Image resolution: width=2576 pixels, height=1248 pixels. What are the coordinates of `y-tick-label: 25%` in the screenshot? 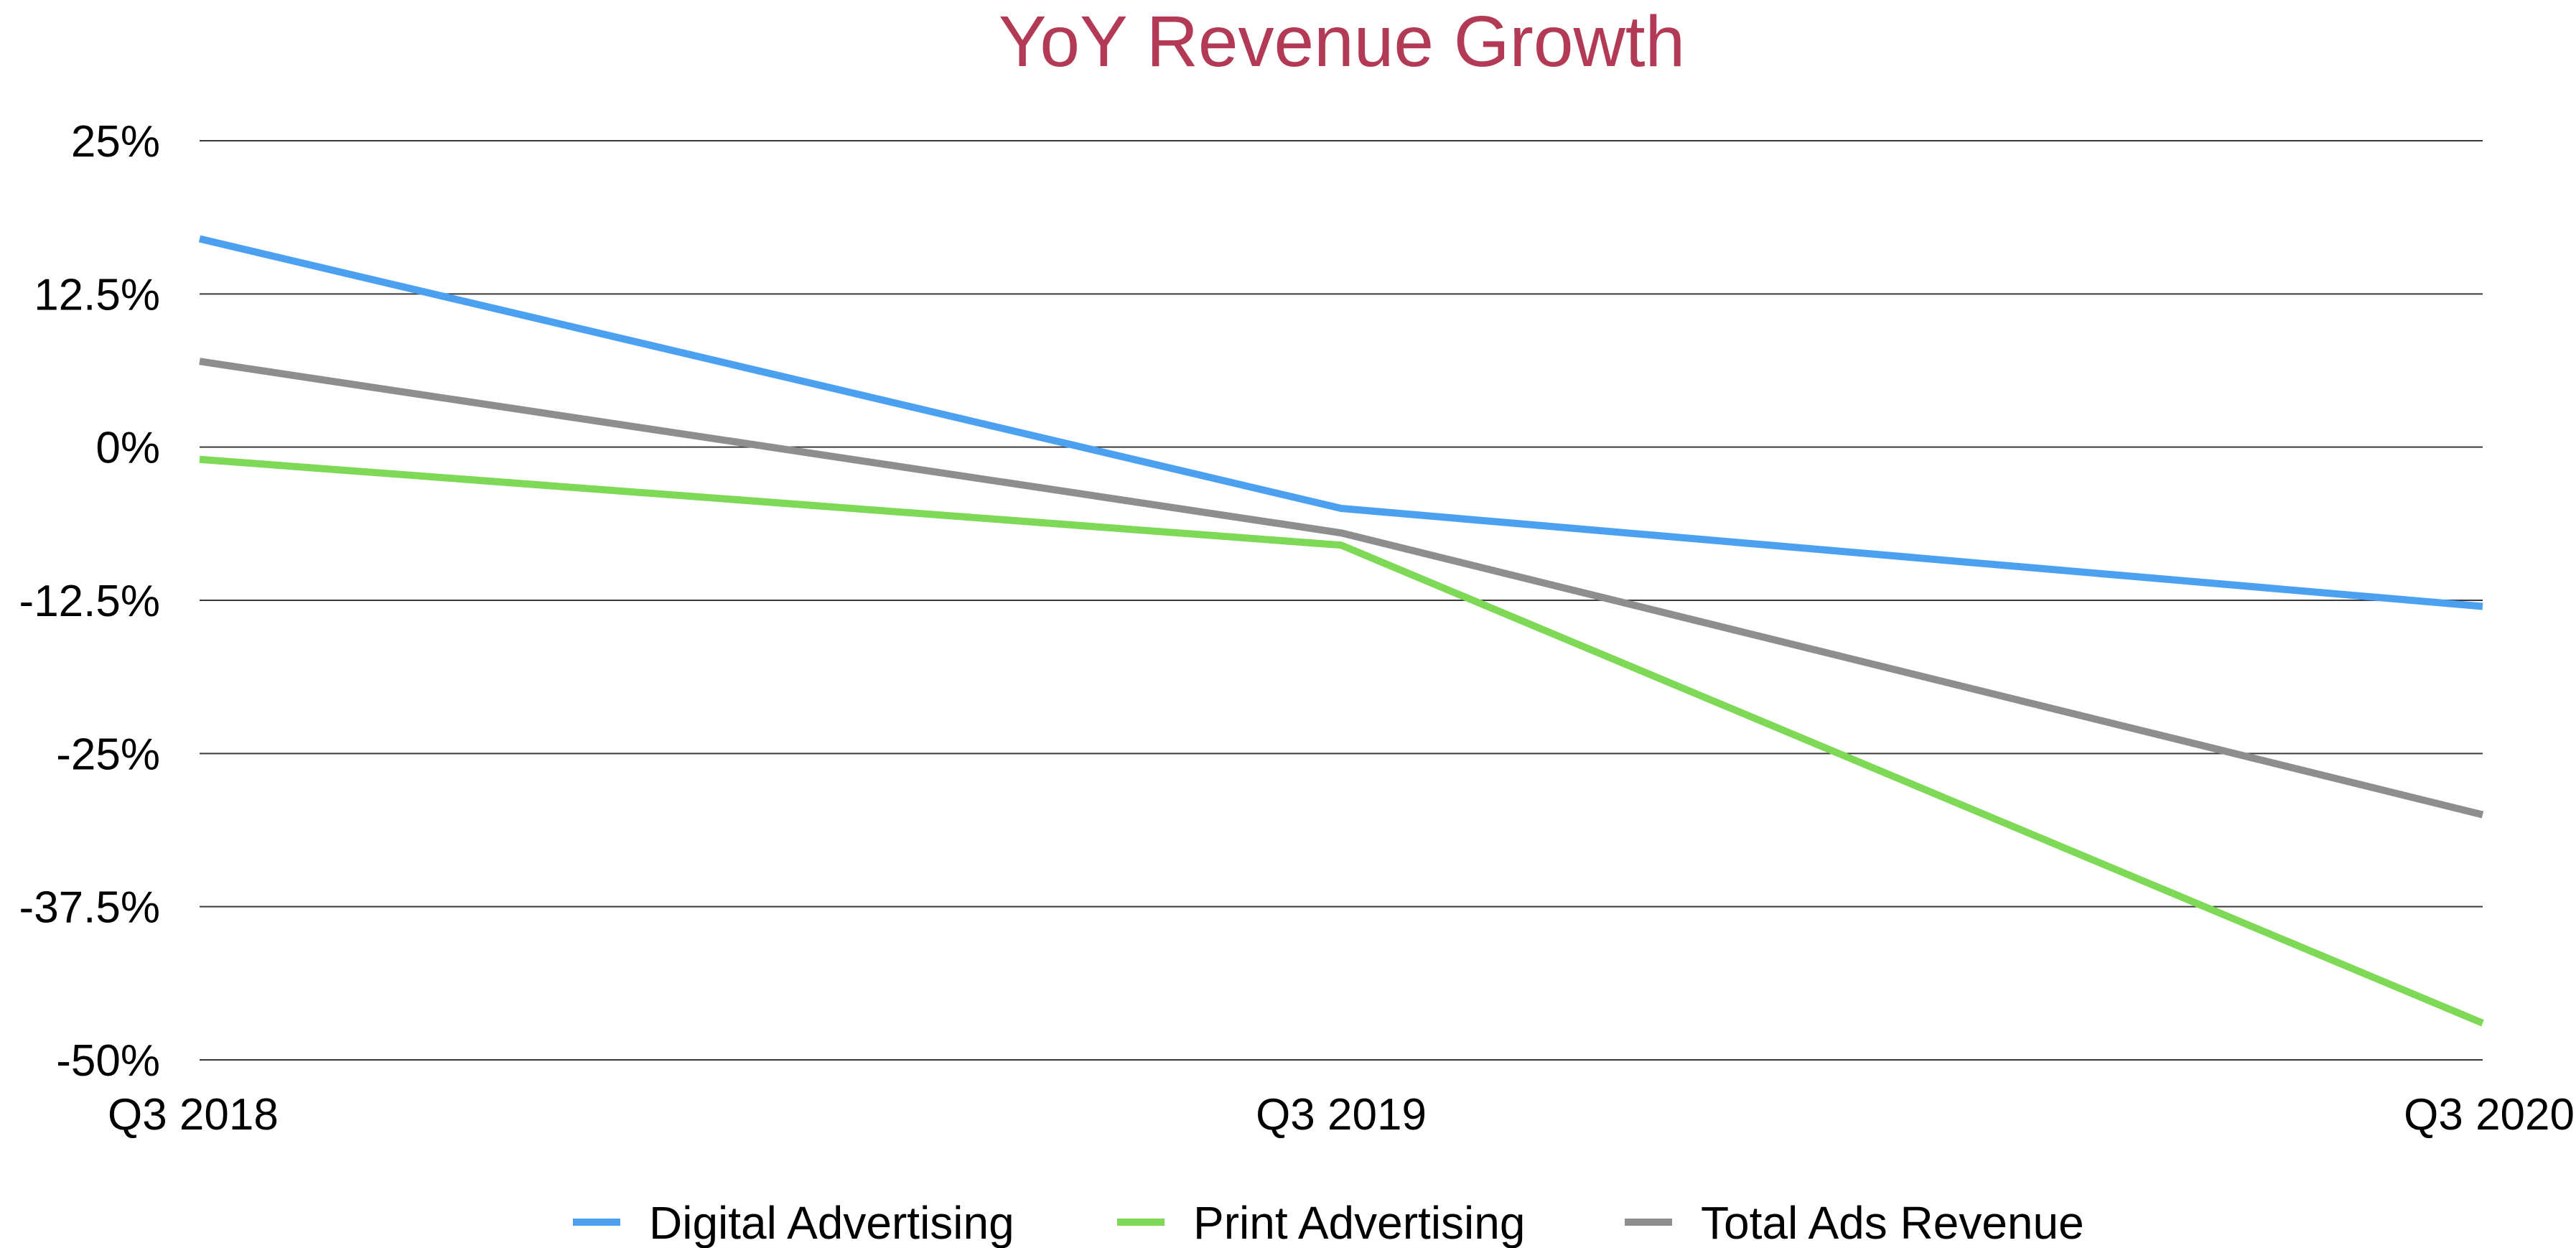 It's located at (115, 142).